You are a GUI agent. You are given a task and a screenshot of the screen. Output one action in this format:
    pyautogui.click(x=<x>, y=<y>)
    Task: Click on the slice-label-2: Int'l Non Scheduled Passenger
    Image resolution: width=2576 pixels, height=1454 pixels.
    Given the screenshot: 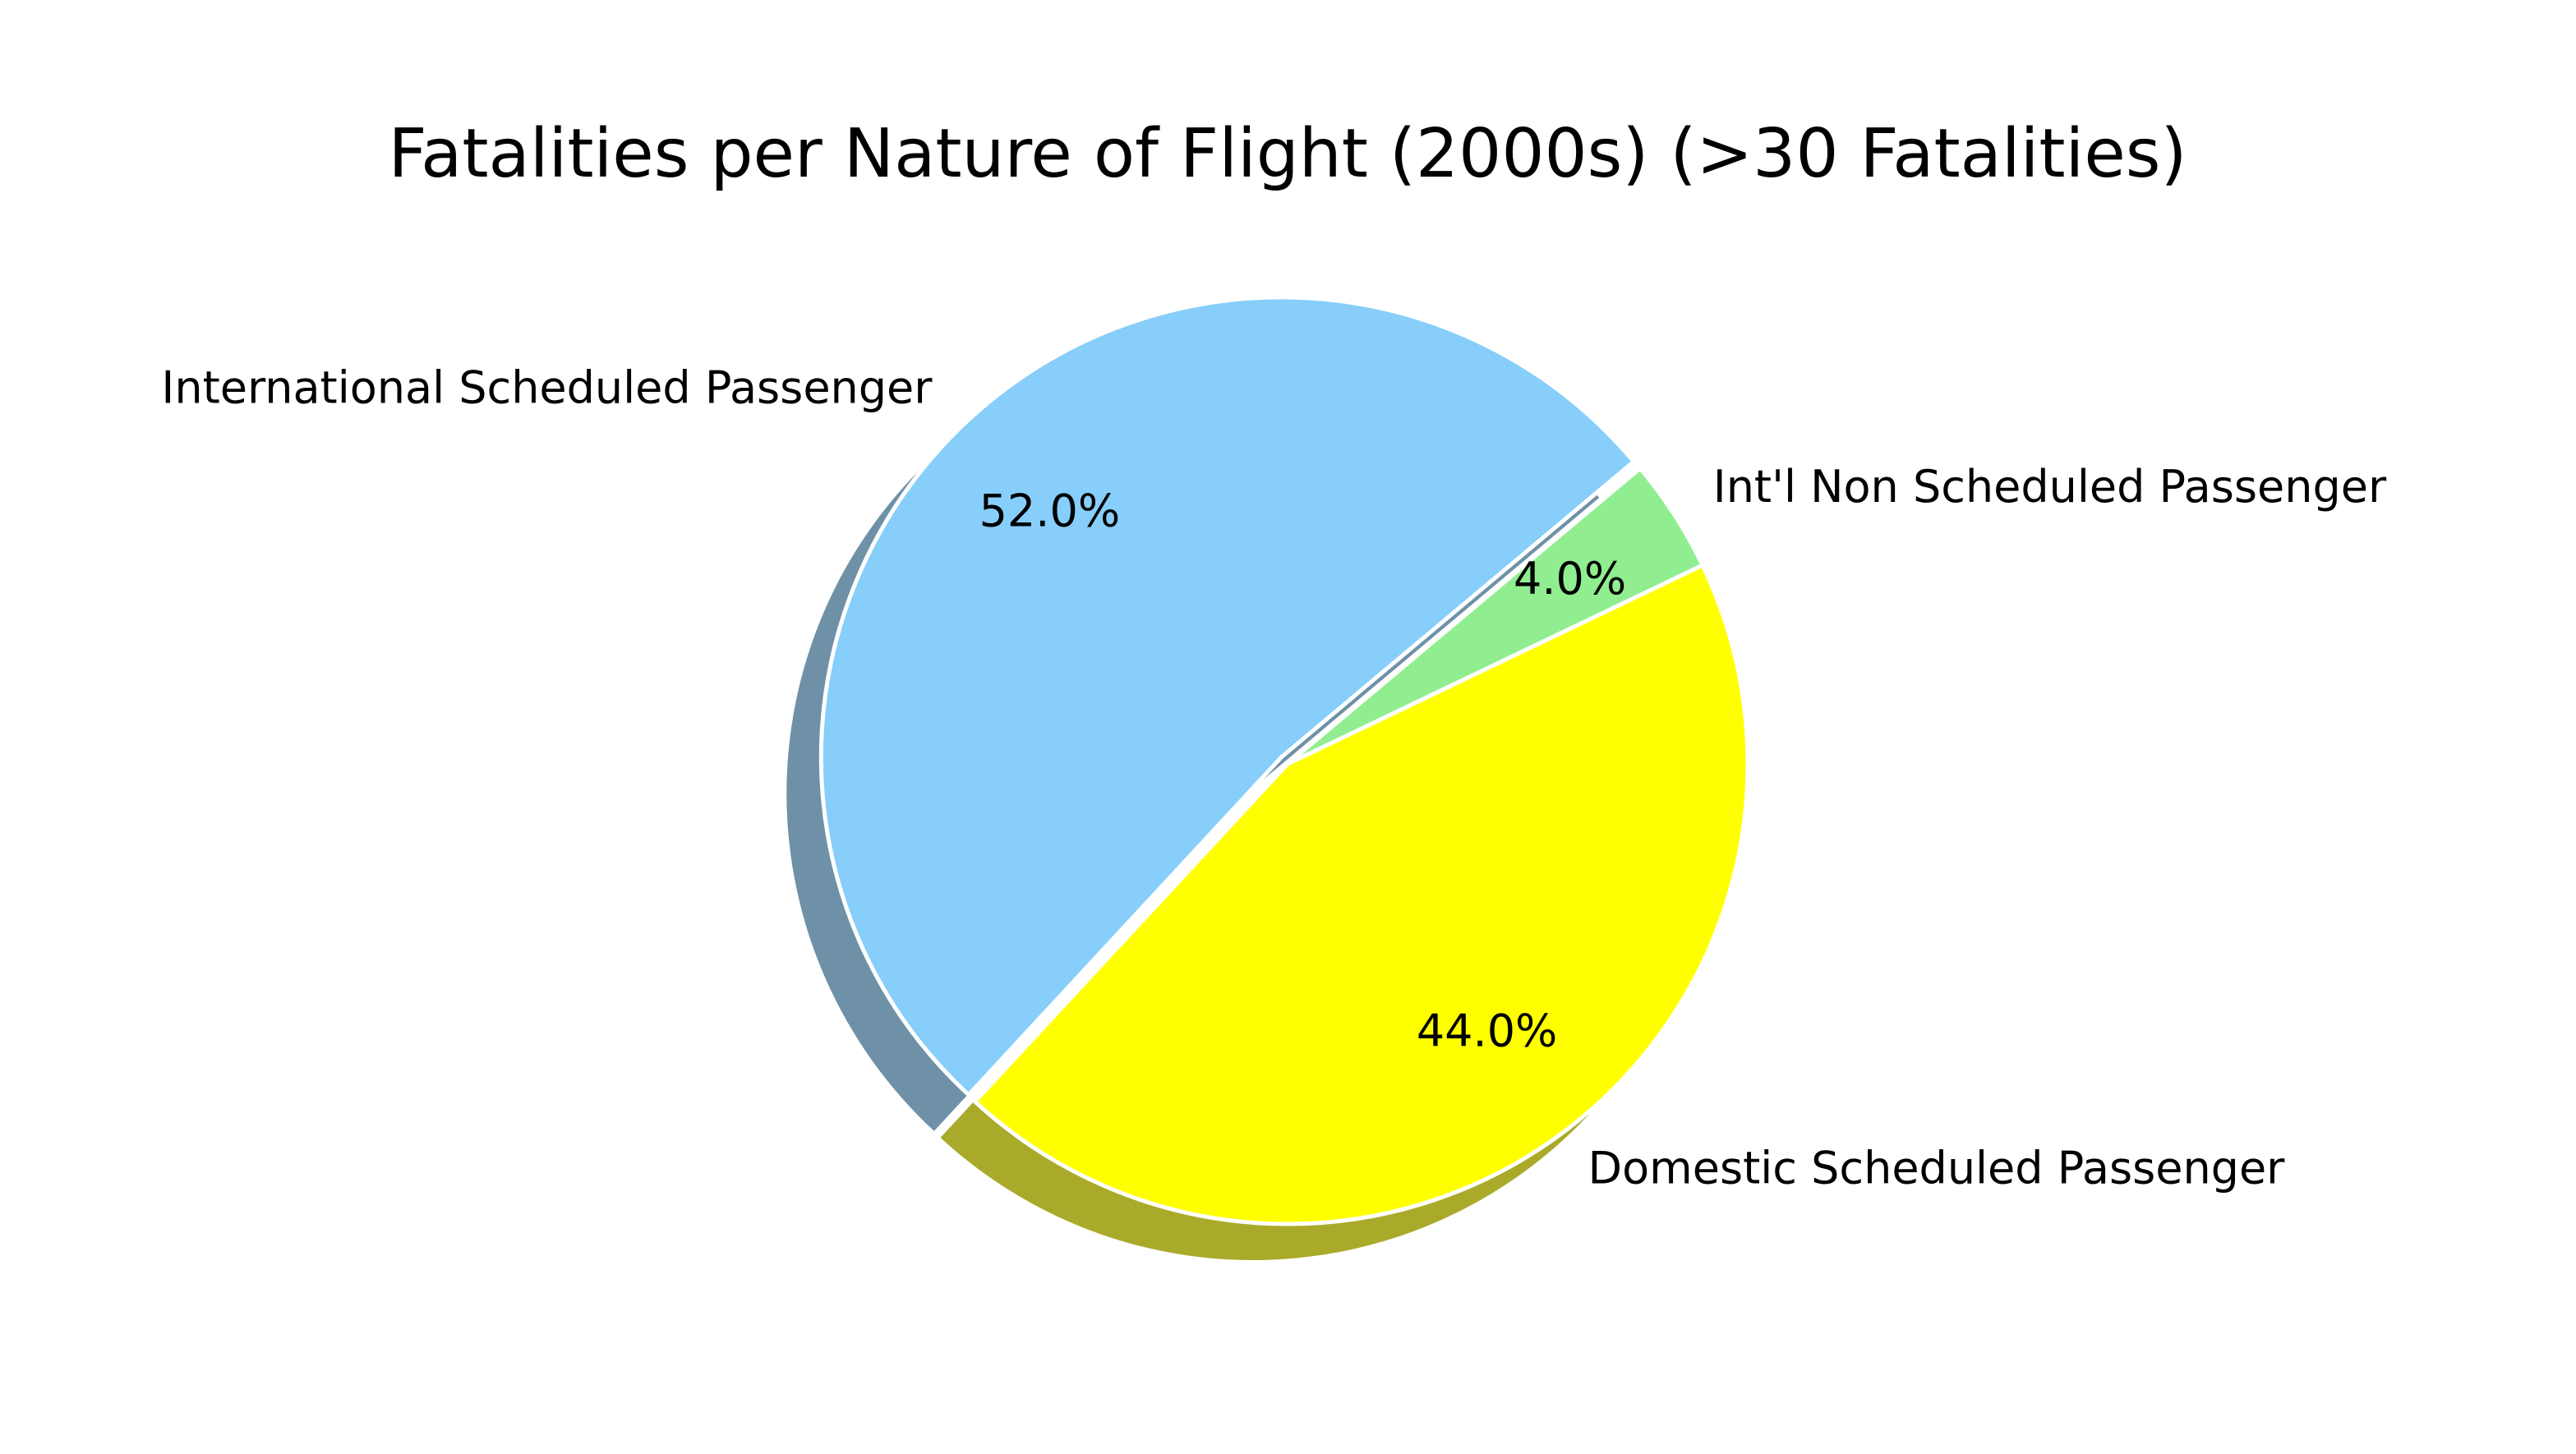 What is the action you would take?
    pyautogui.click(x=2050, y=487)
    